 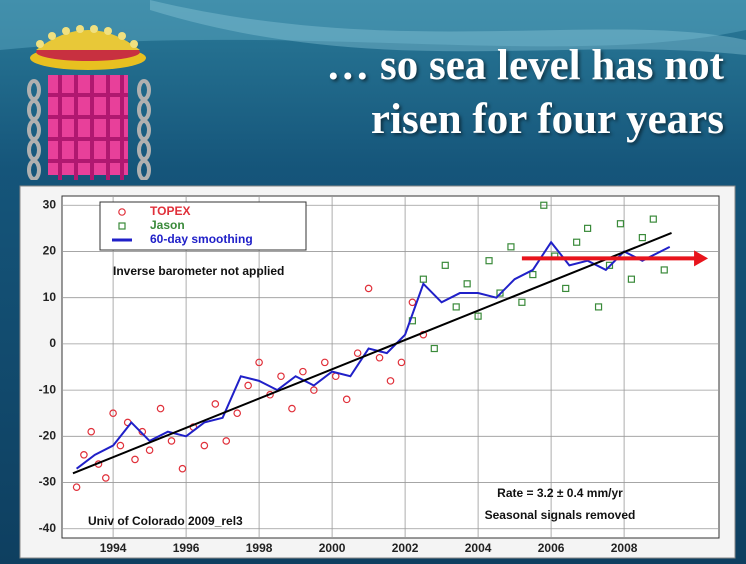 What do you see at coordinates (50, 297) in the screenshot?
I see `y-tick-label: 10` at bounding box center [50, 297].